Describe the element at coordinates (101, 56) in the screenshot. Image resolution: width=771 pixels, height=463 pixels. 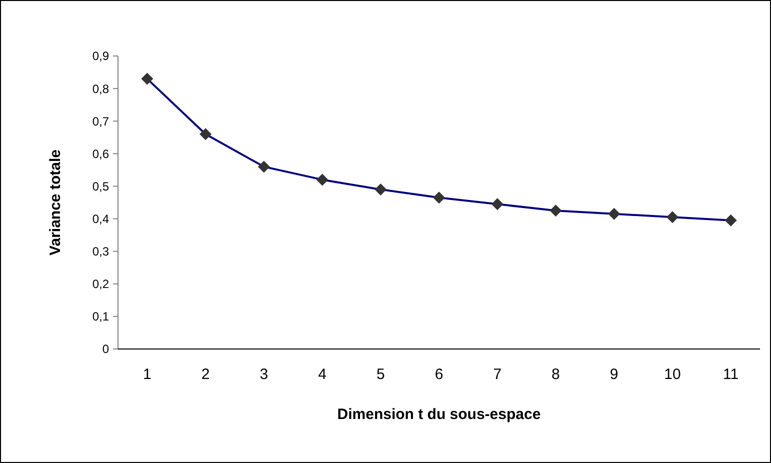
I see `y-tick-label: 0,9` at that location.